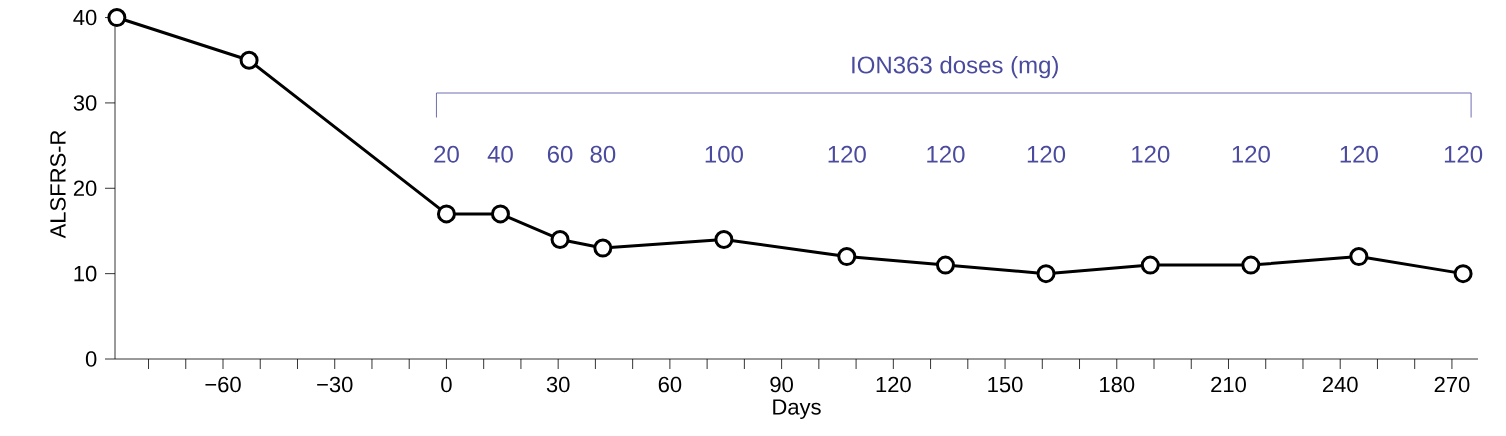 The height and width of the screenshot is (436, 1506). I want to click on annotation: 20, so click(446, 154).